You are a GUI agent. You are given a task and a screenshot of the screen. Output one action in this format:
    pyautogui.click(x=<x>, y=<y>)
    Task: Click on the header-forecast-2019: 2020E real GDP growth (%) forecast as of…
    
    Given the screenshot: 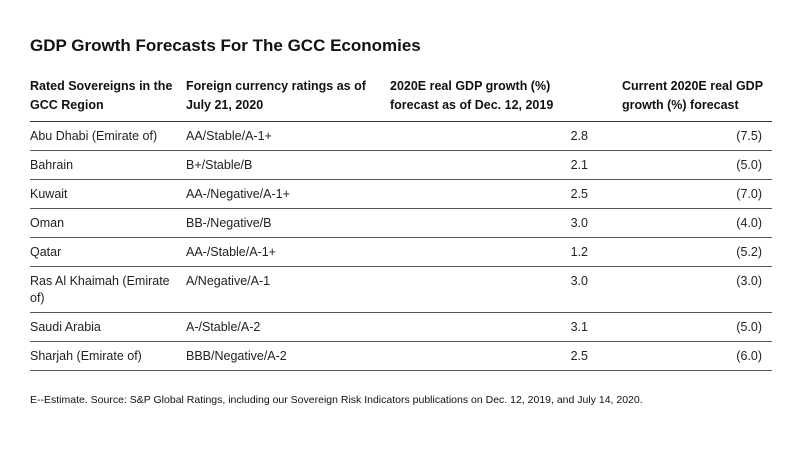 What is the action you would take?
    pyautogui.click(x=492, y=98)
    